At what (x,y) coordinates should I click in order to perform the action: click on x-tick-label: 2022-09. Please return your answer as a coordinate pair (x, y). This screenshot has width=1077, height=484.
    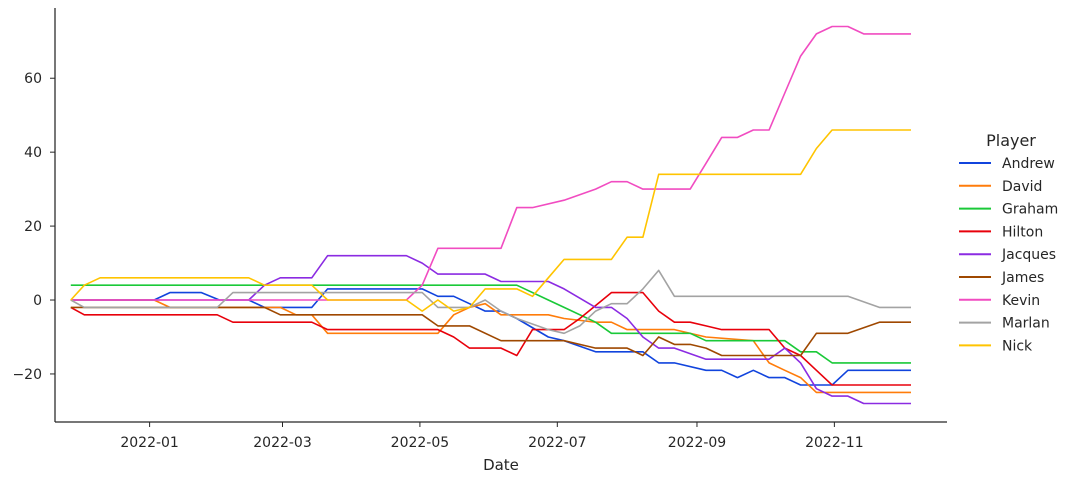
    Looking at the image, I should click on (697, 443).